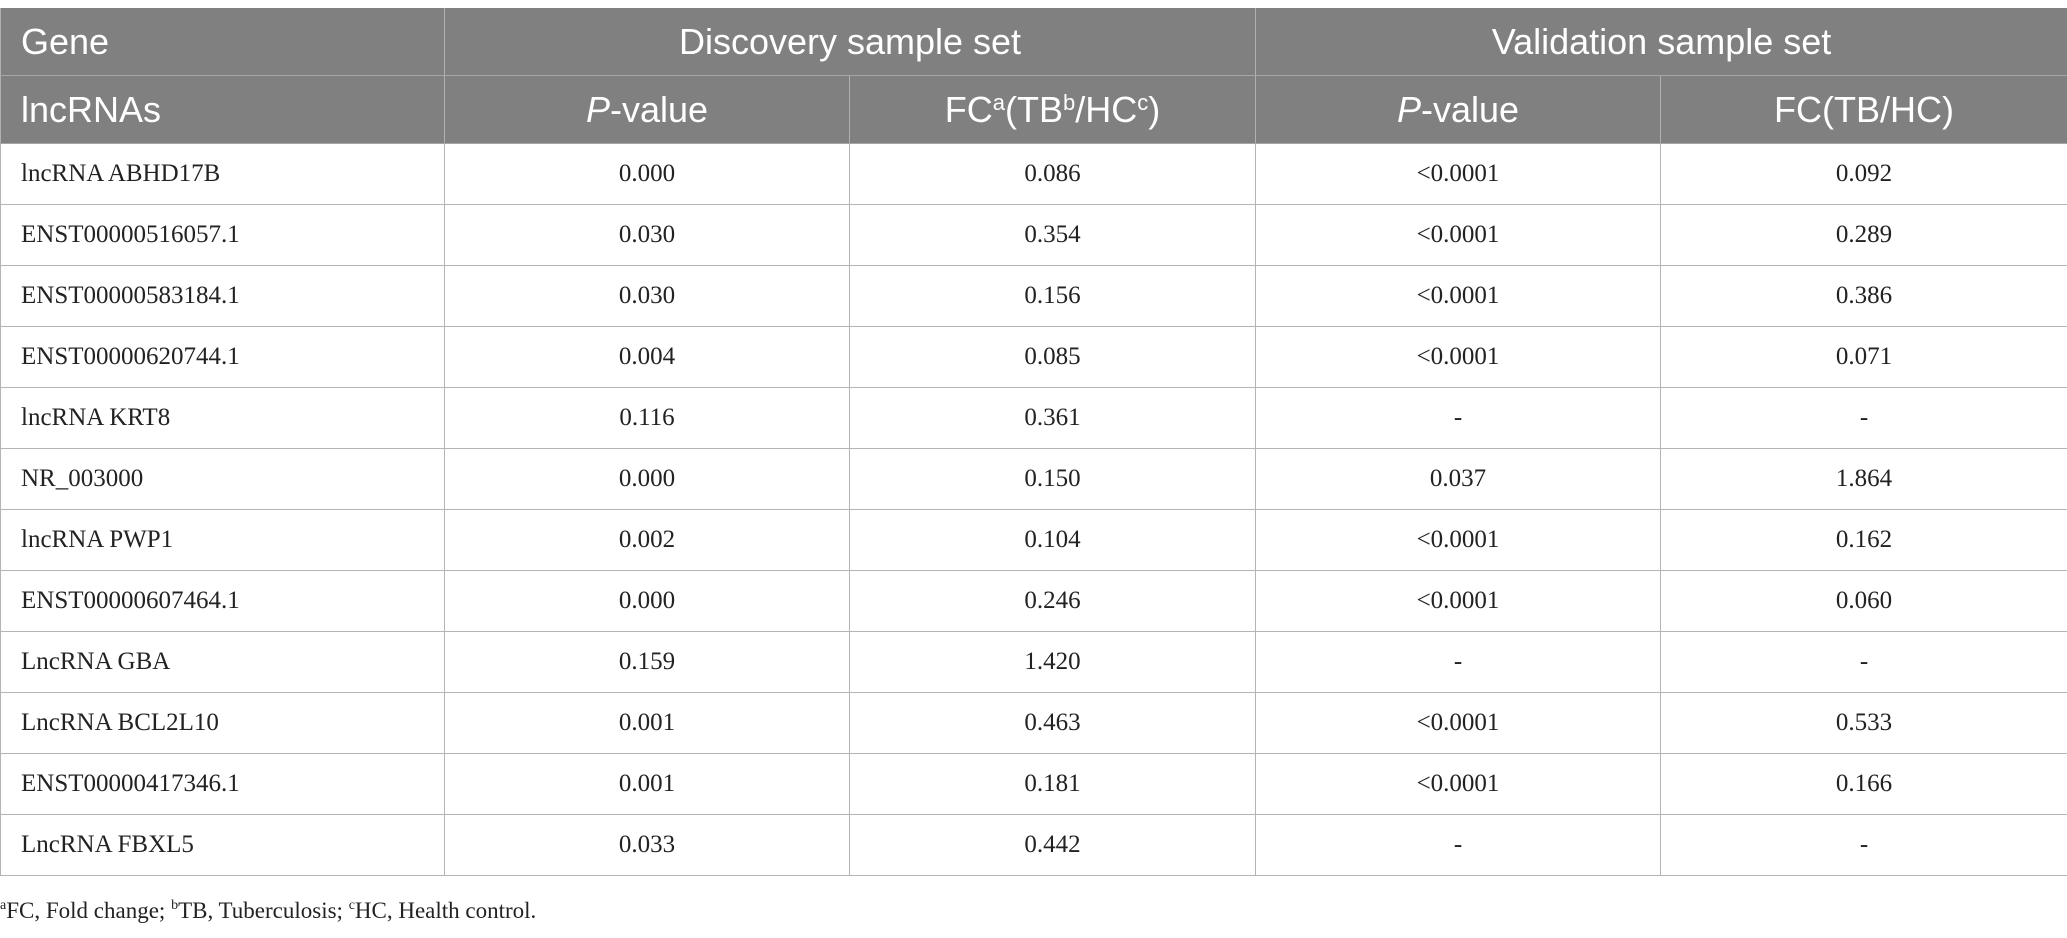 Image resolution: width=2067 pixels, height=938 pixels. I want to click on header-gene: Gene, so click(222, 42).